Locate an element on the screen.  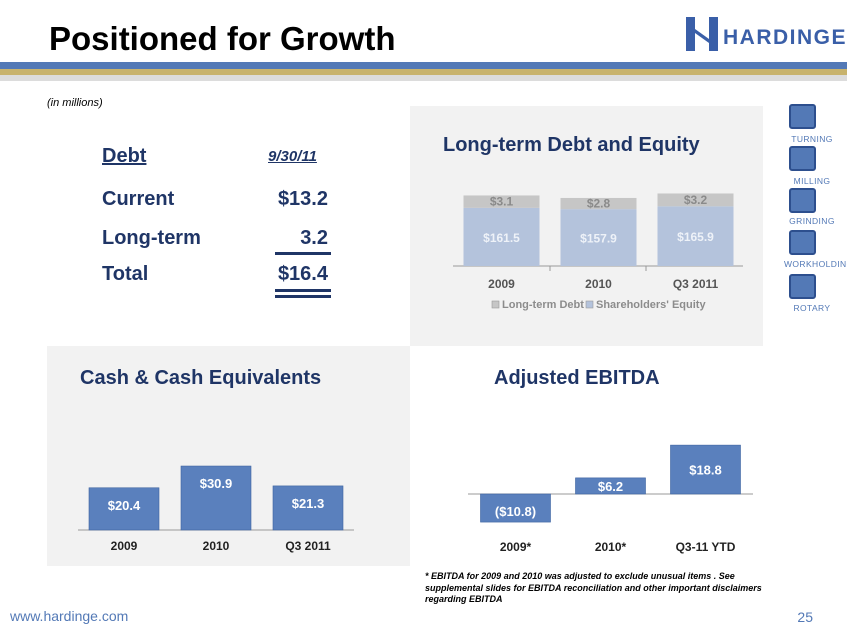
cash-data-label: $30.9 is located at coordinates (216, 483).